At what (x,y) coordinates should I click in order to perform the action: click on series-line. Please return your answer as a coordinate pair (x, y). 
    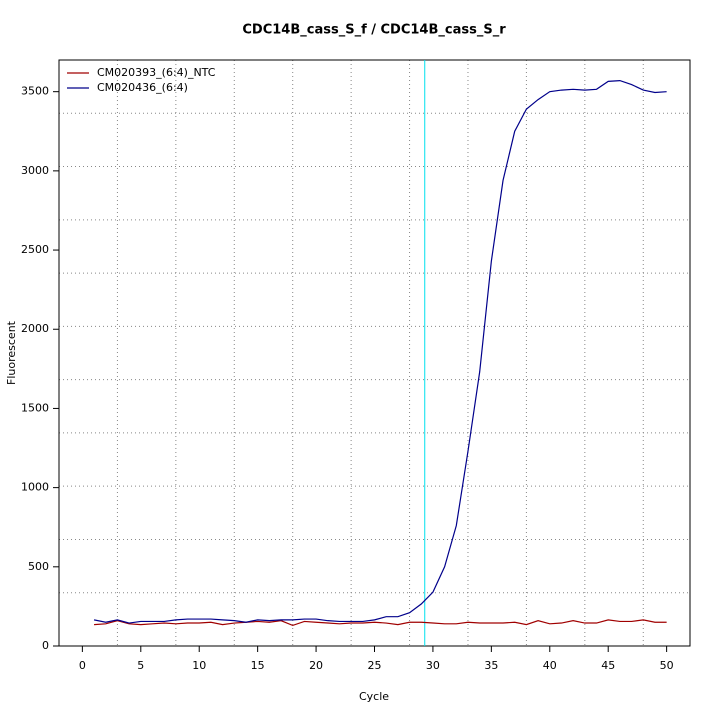
    Looking at the image, I should click on (380, 623).